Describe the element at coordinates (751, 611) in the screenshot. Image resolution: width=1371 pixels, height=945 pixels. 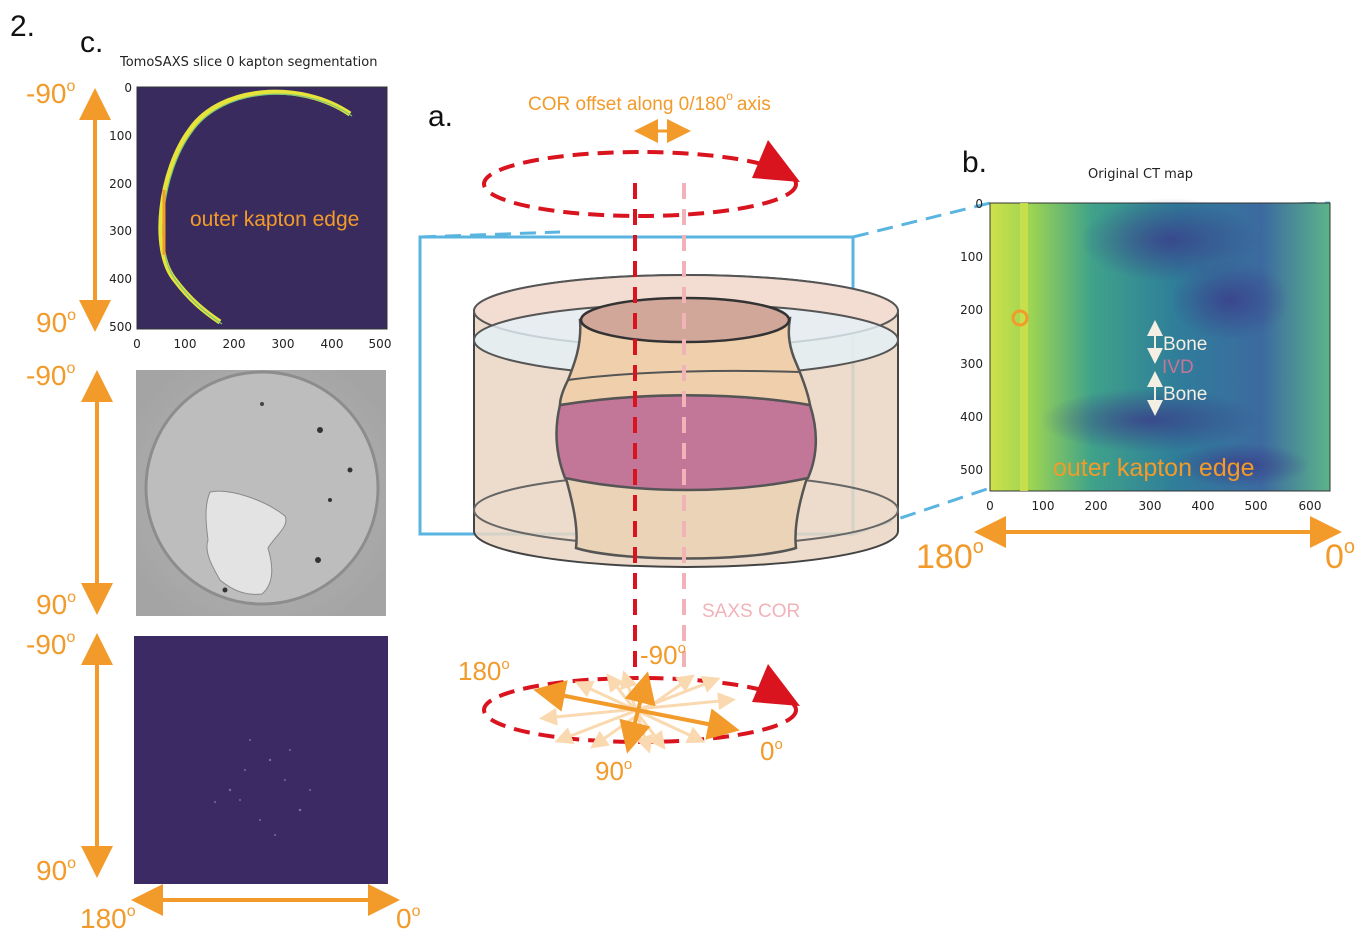
I see `saxs-cor-label: SAXS COR` at that location.